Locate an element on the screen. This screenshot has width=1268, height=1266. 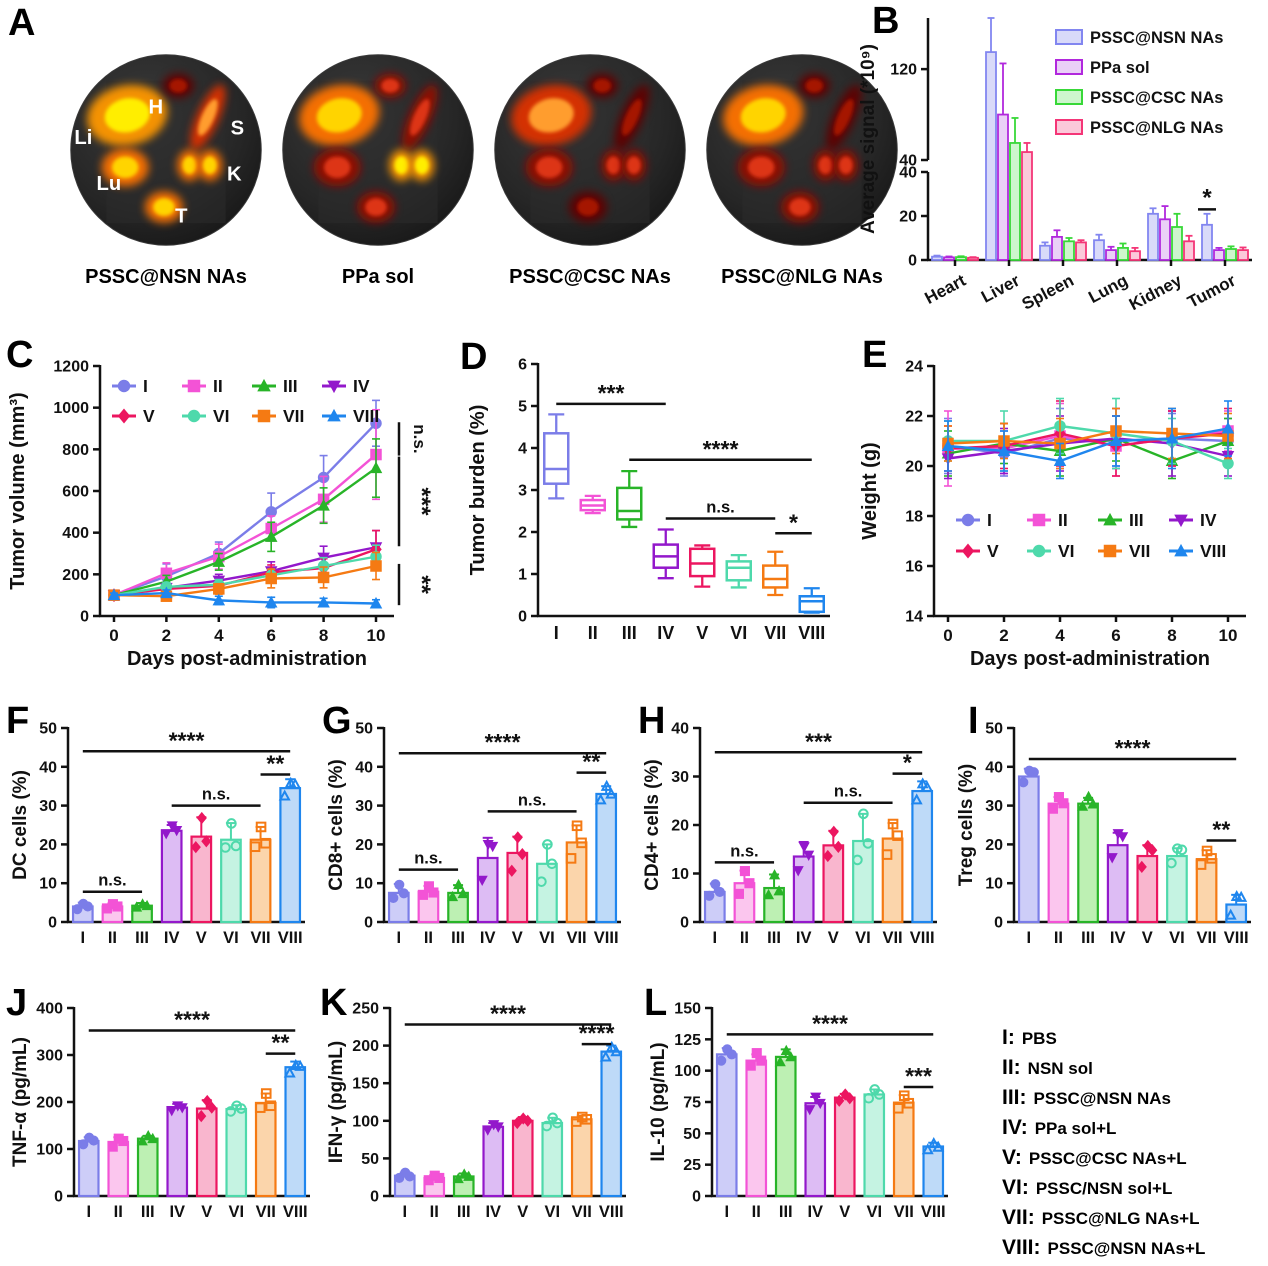
svg-text: PSSC@NLG NAs is located at coordinates (1156, 128).